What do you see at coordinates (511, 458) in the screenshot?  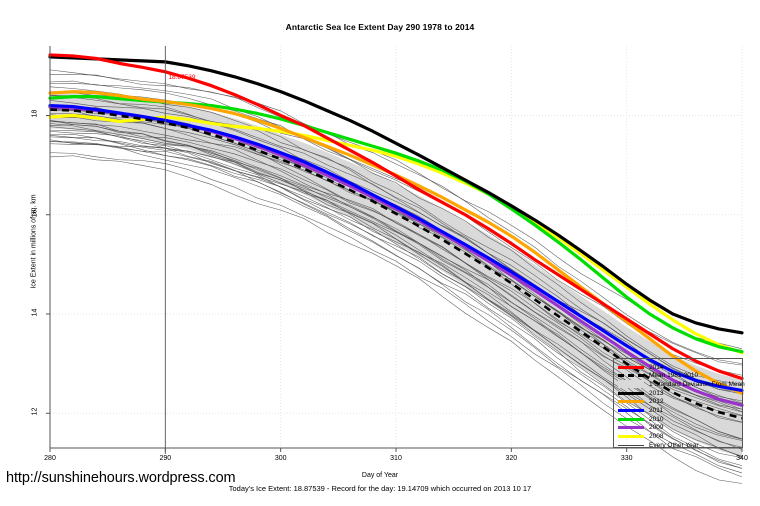 I see `x-tick-label: 320` at bounding box center [511, 458].